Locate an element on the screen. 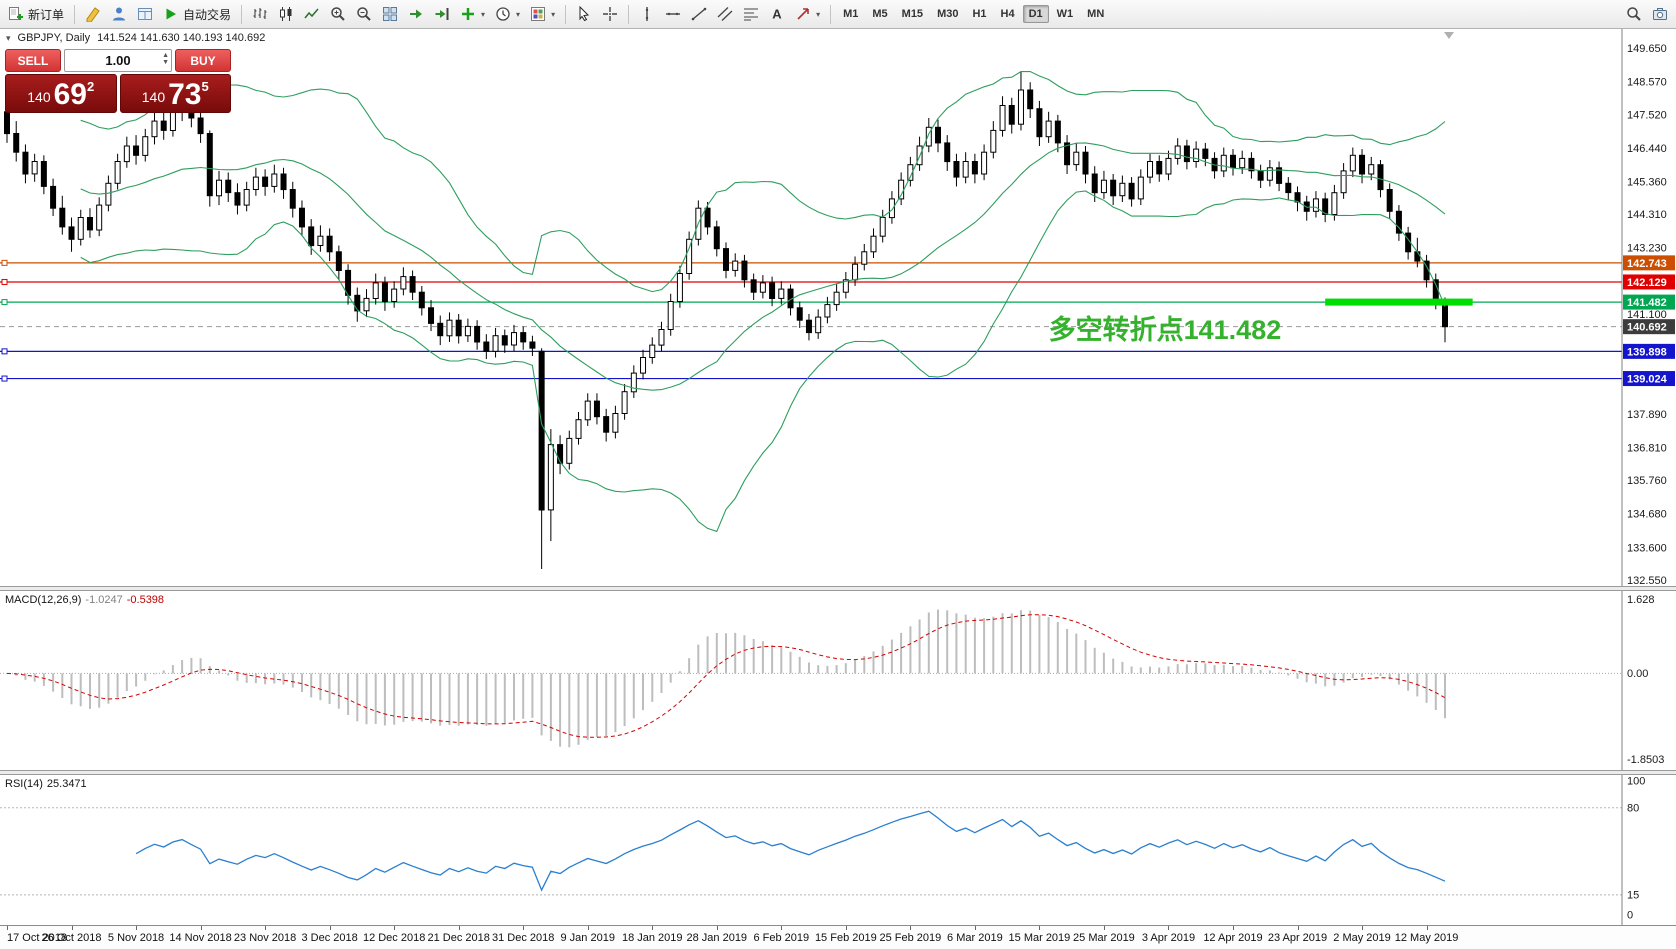  zoom-out-icon is located at coordinates (364, 14).